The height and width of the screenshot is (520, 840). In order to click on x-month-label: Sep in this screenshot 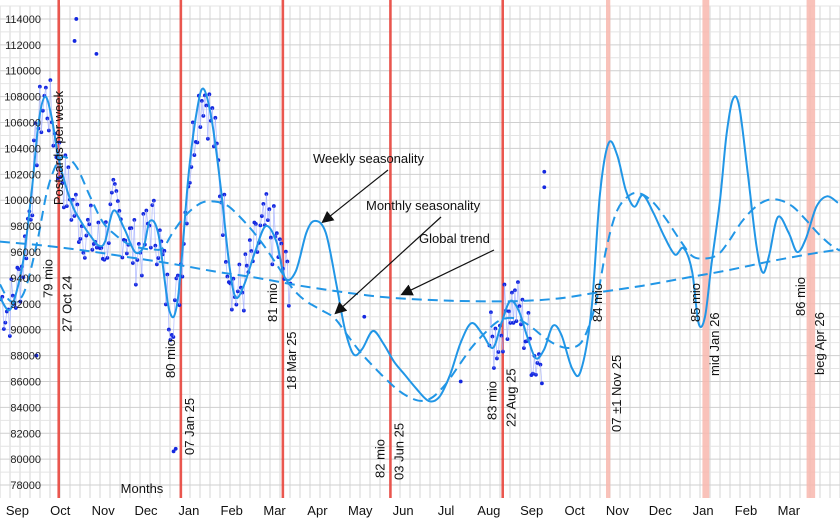, I will do `click(531, 510)`.